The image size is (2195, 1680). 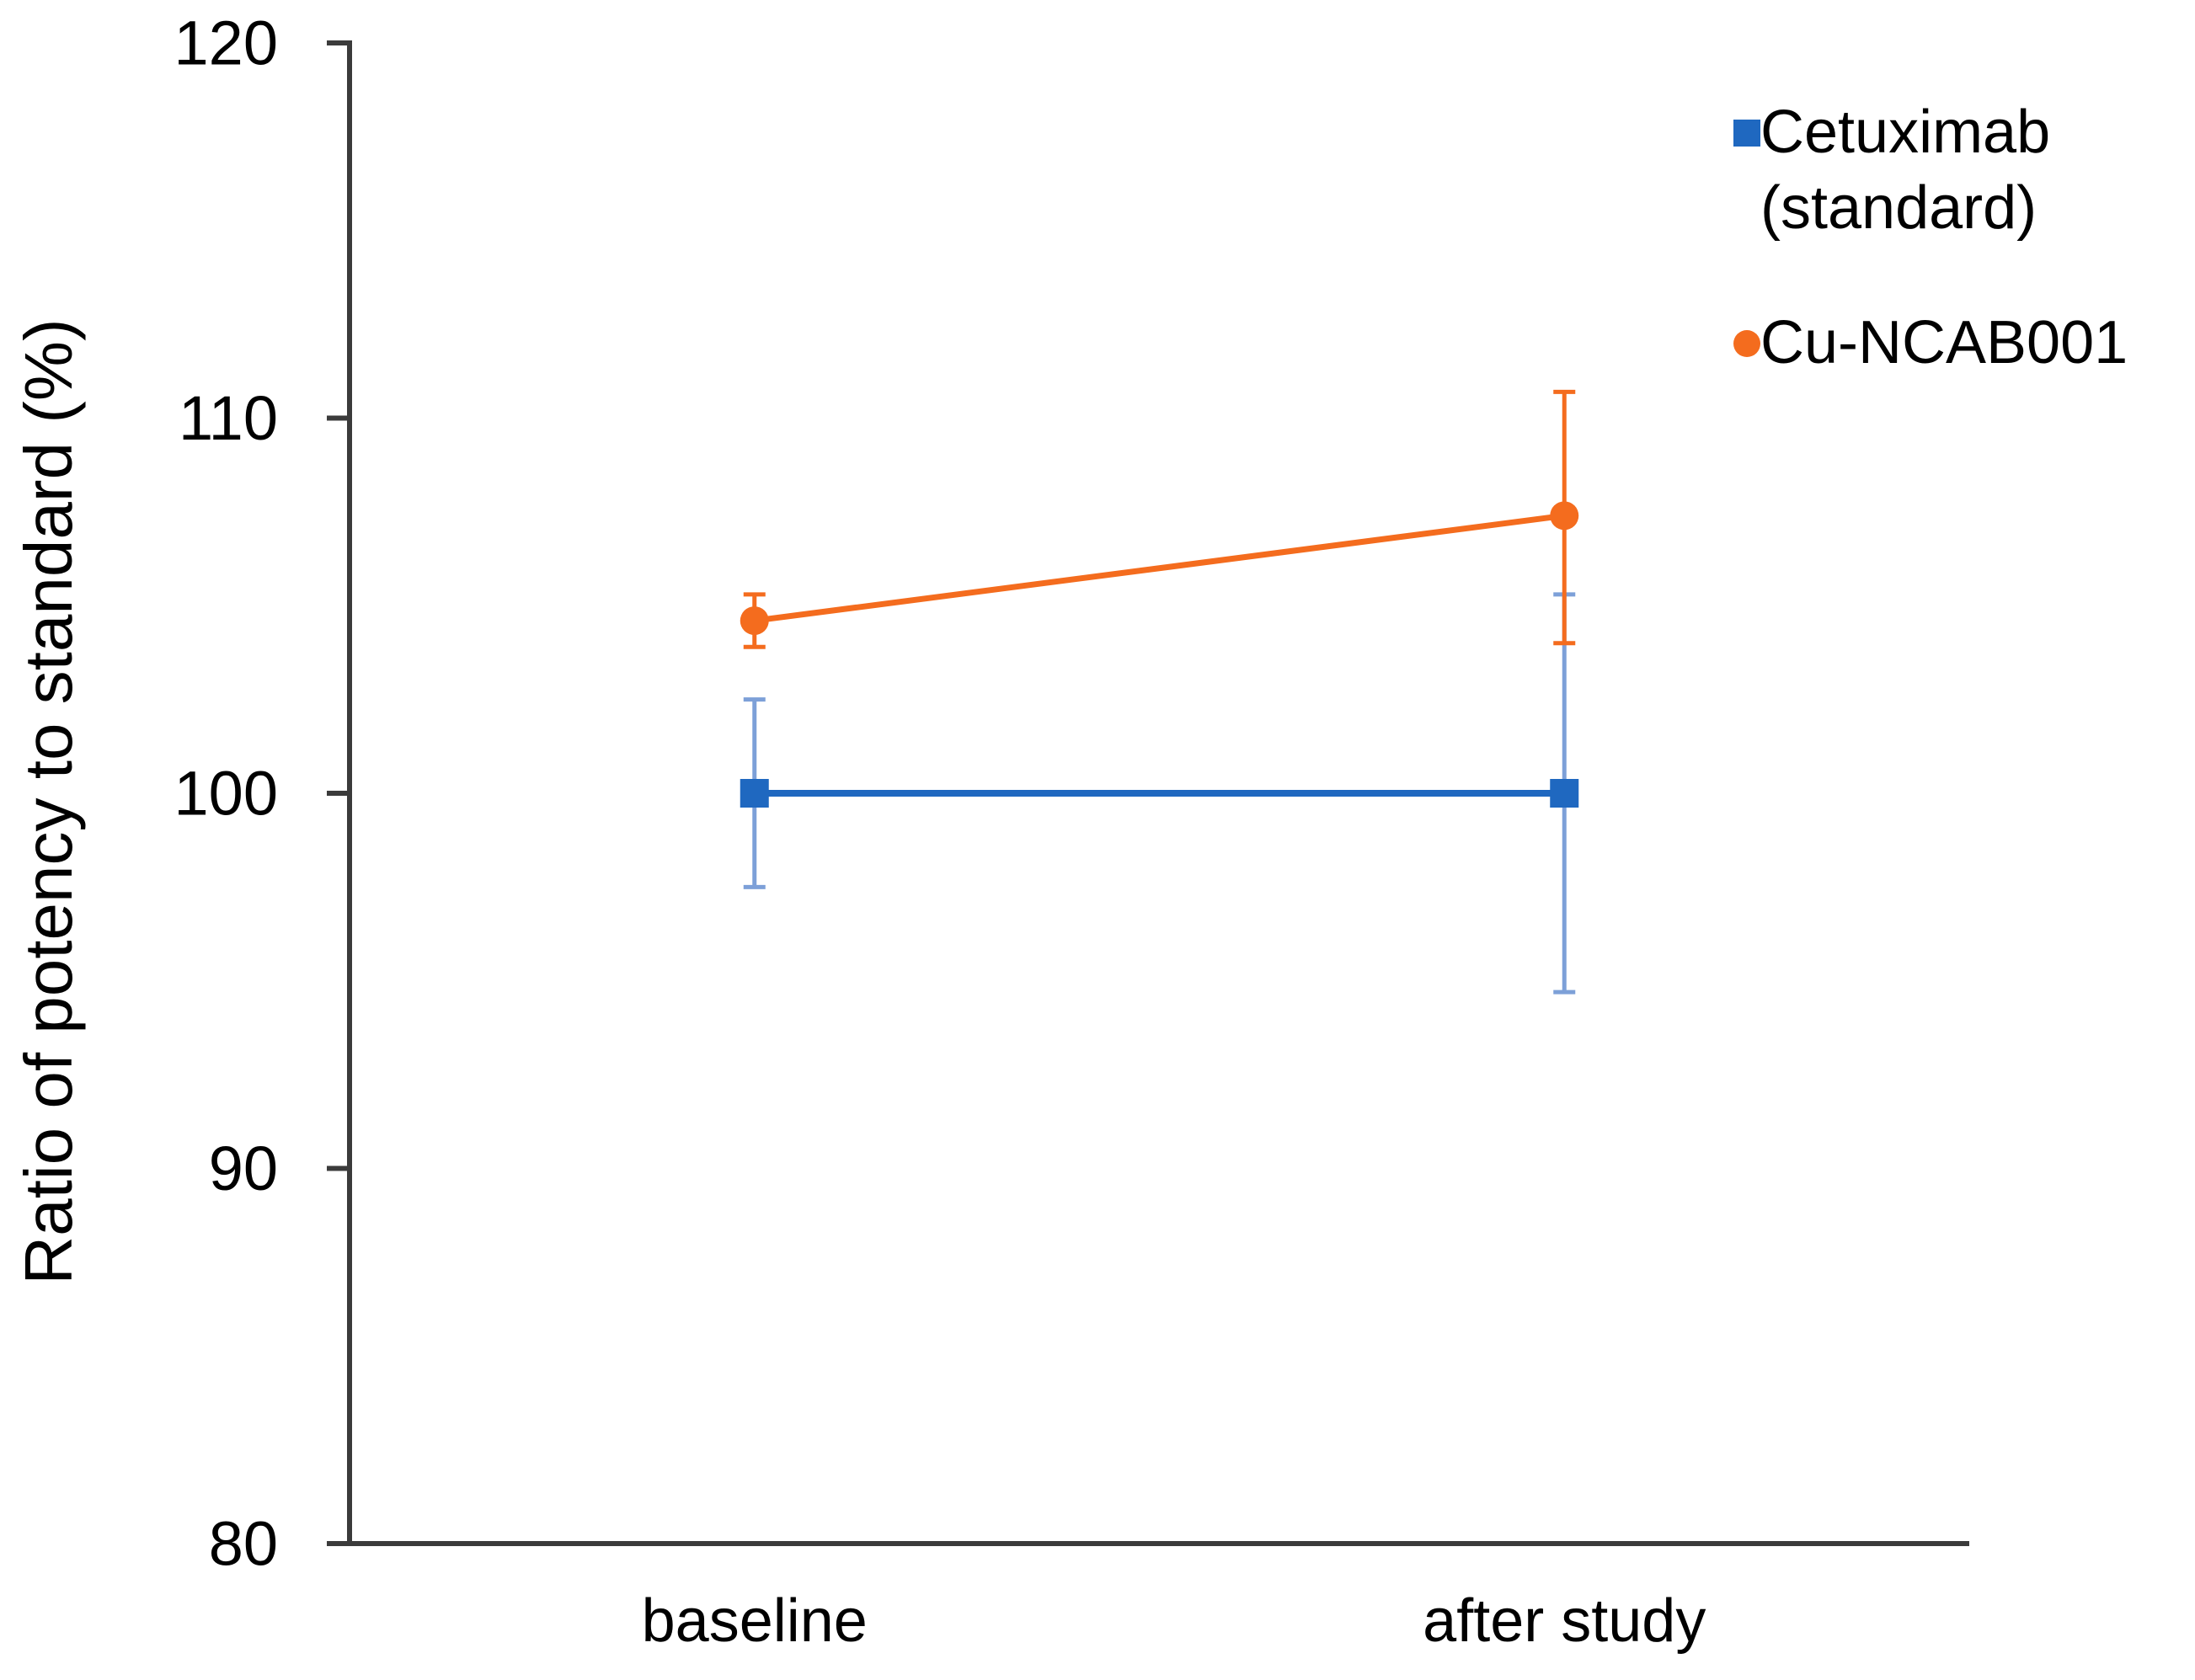 I want to click on x-category-label: after study, so click(x=1565, y=1621).